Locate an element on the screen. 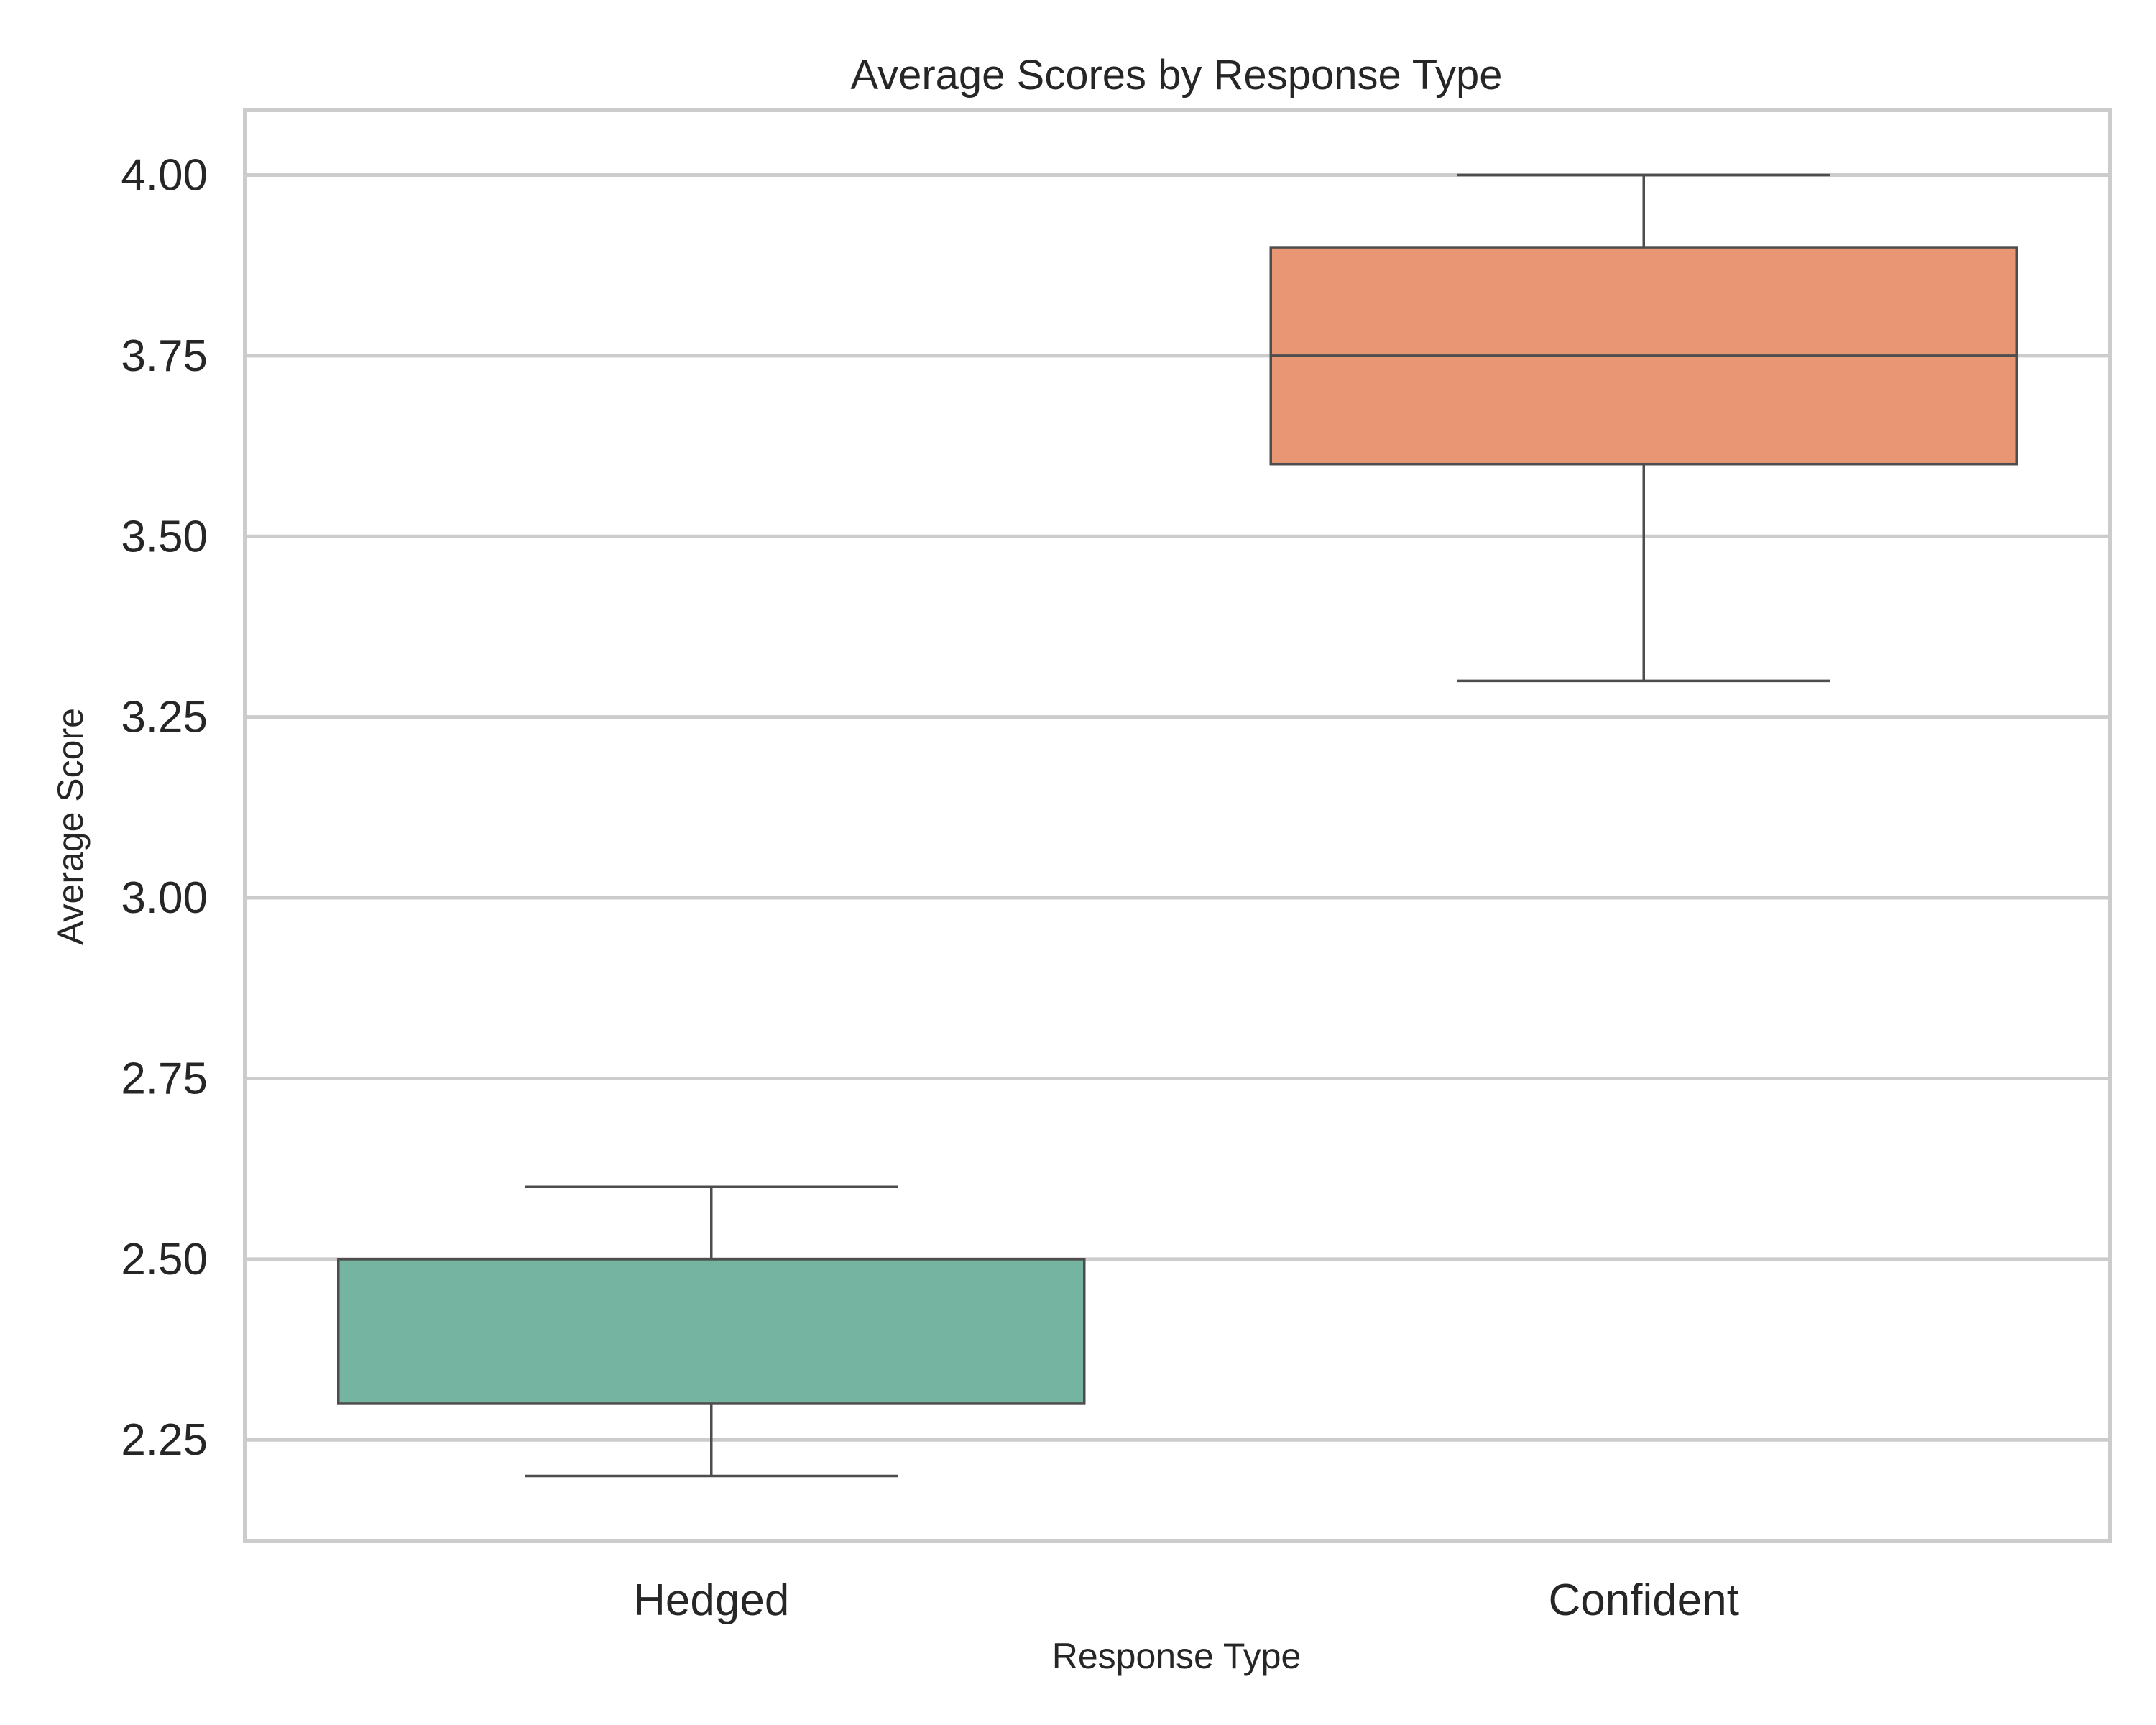 Image resolution: width=2156 pixels, height=1725 pixels. y-tick-label: 2.25 is located at coordinates (164, 1440).